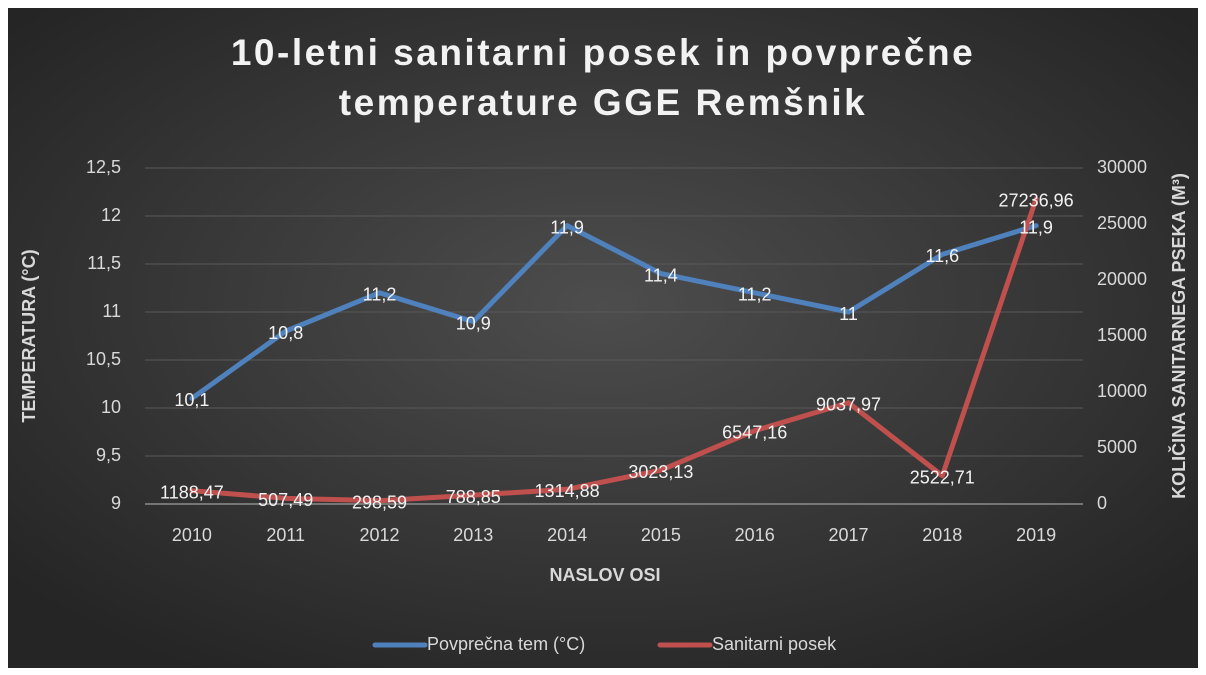 The height and width of the screenshot is (675, 1206). Describe the element at coordinates (1122, 335) in the screenshot. I see `y2-tick-label: 15000` at that location.